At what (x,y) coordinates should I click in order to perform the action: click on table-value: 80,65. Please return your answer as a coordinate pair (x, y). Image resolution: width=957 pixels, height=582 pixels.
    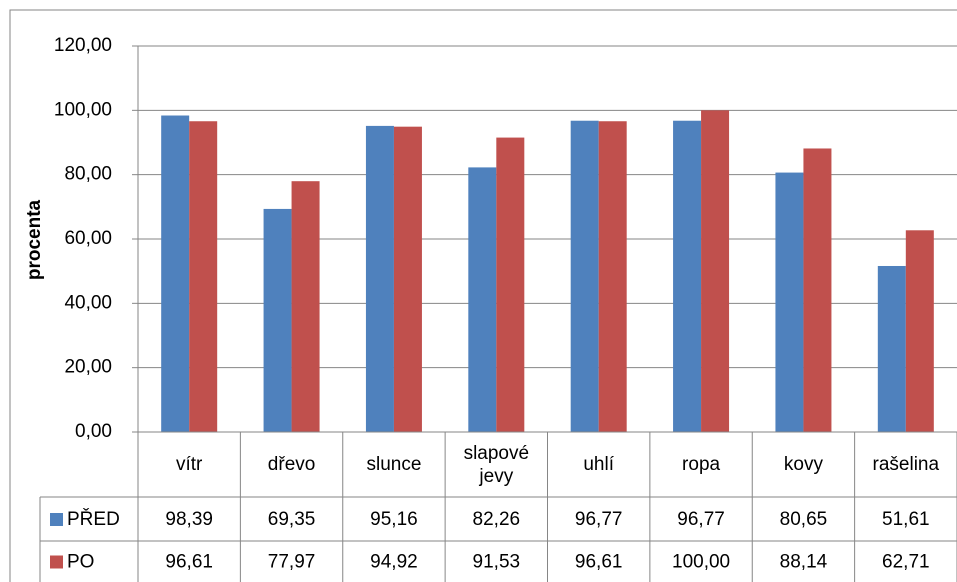
    Looking at the image, I should click on (804, 519).